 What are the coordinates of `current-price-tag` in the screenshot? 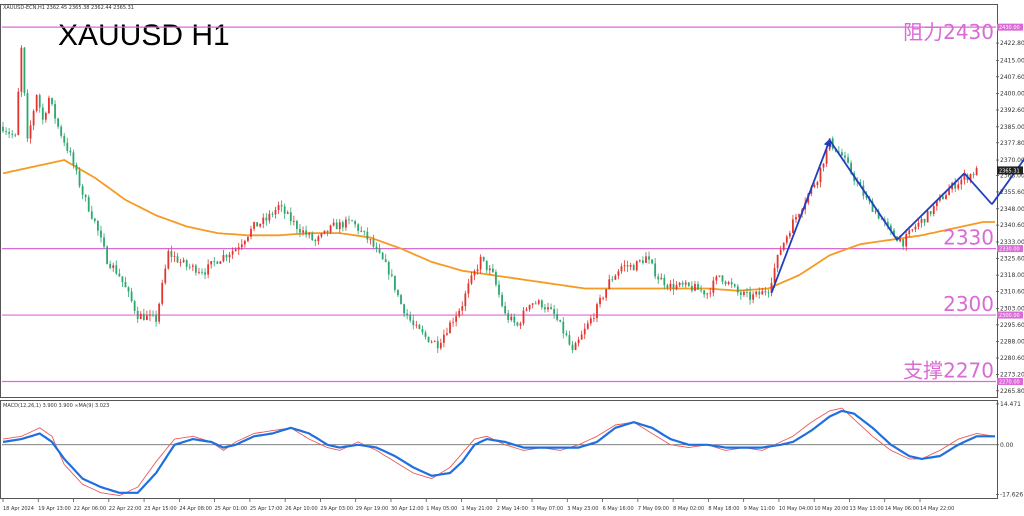 It's located at (1010, 170).